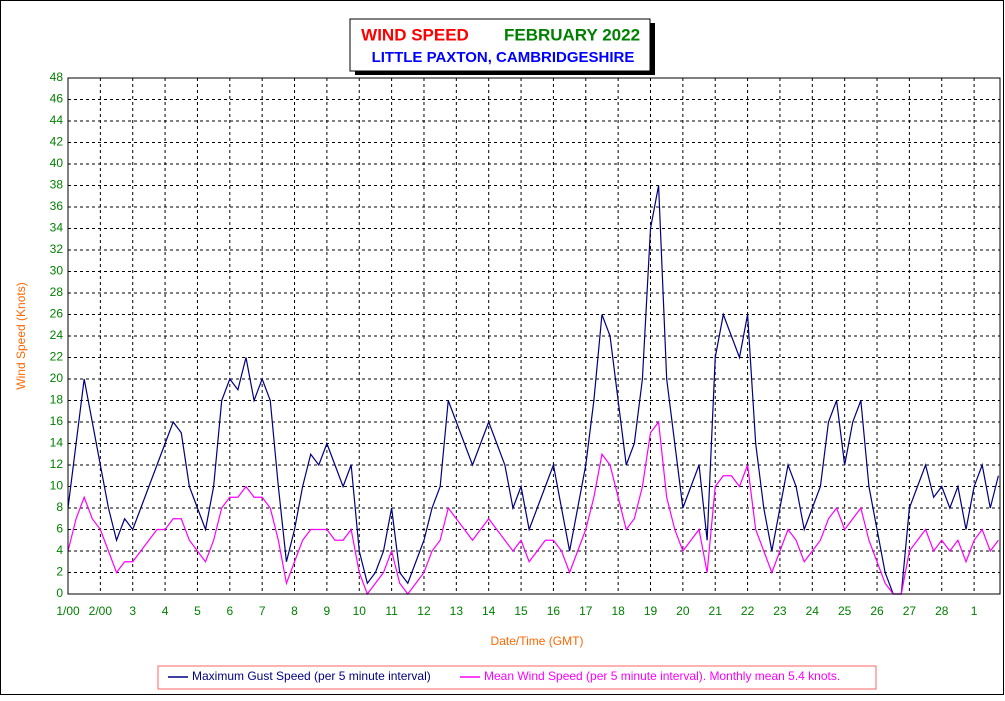 The width and height of the screenshot is (1005, 701). What do you see at coordinates (57, 249) in the screenshot?
I see `y-tick-label: 32` at bounding box center [57, 249].